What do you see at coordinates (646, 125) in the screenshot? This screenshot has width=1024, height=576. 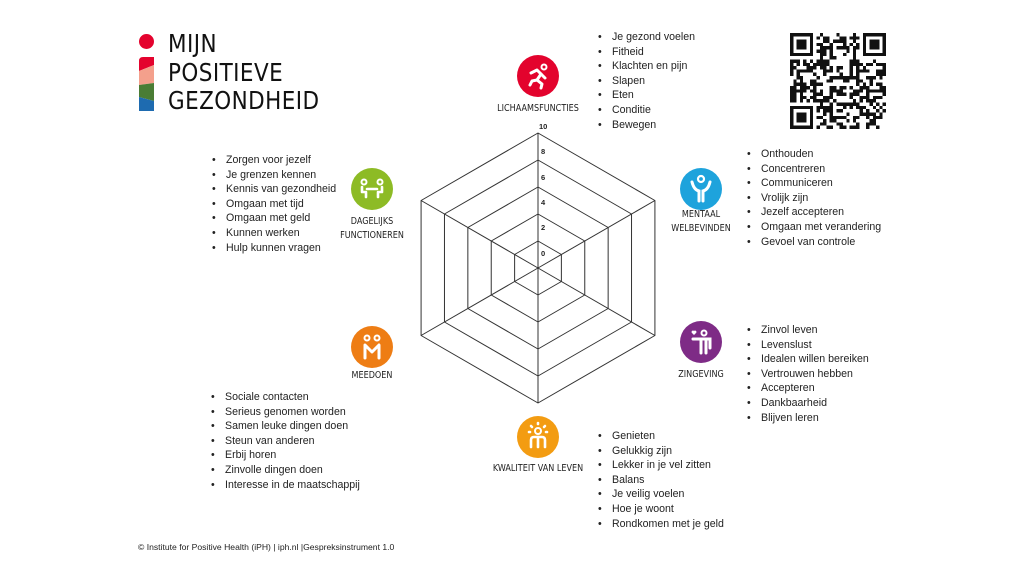 I see `list-item: Bewegen` at bounding box center [646, 125].